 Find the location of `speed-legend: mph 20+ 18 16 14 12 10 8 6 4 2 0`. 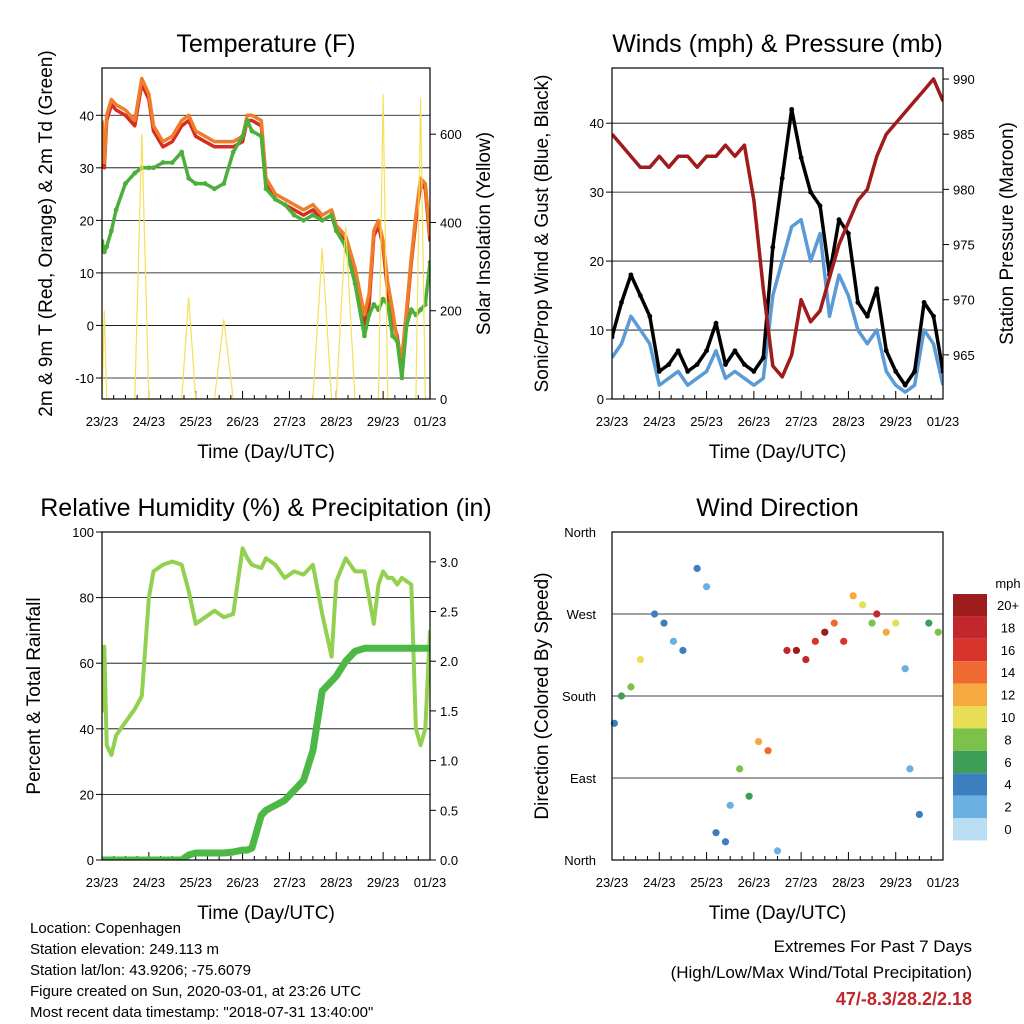

speed-legend: mph 20+ 18 16 14 12 10 8 6 4 2 0 is located at coordinates (987, 708).